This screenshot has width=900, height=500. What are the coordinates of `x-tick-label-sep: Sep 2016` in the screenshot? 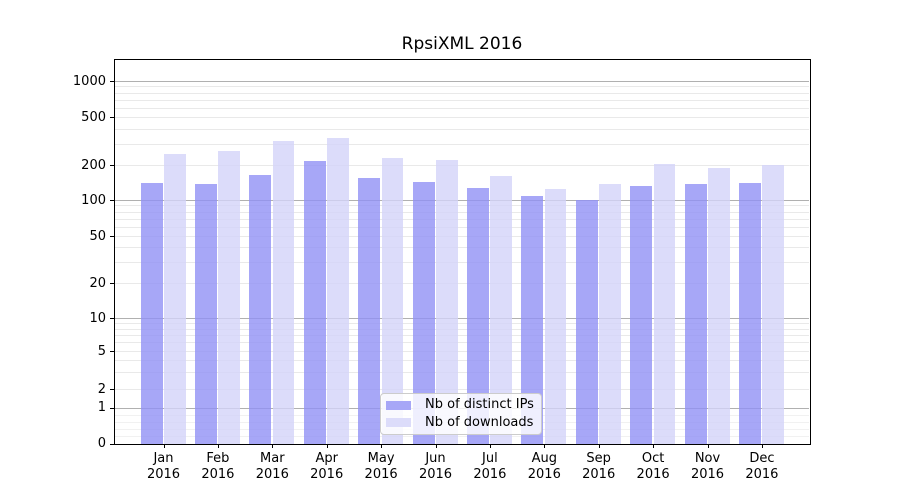 It's located at (599, 466).